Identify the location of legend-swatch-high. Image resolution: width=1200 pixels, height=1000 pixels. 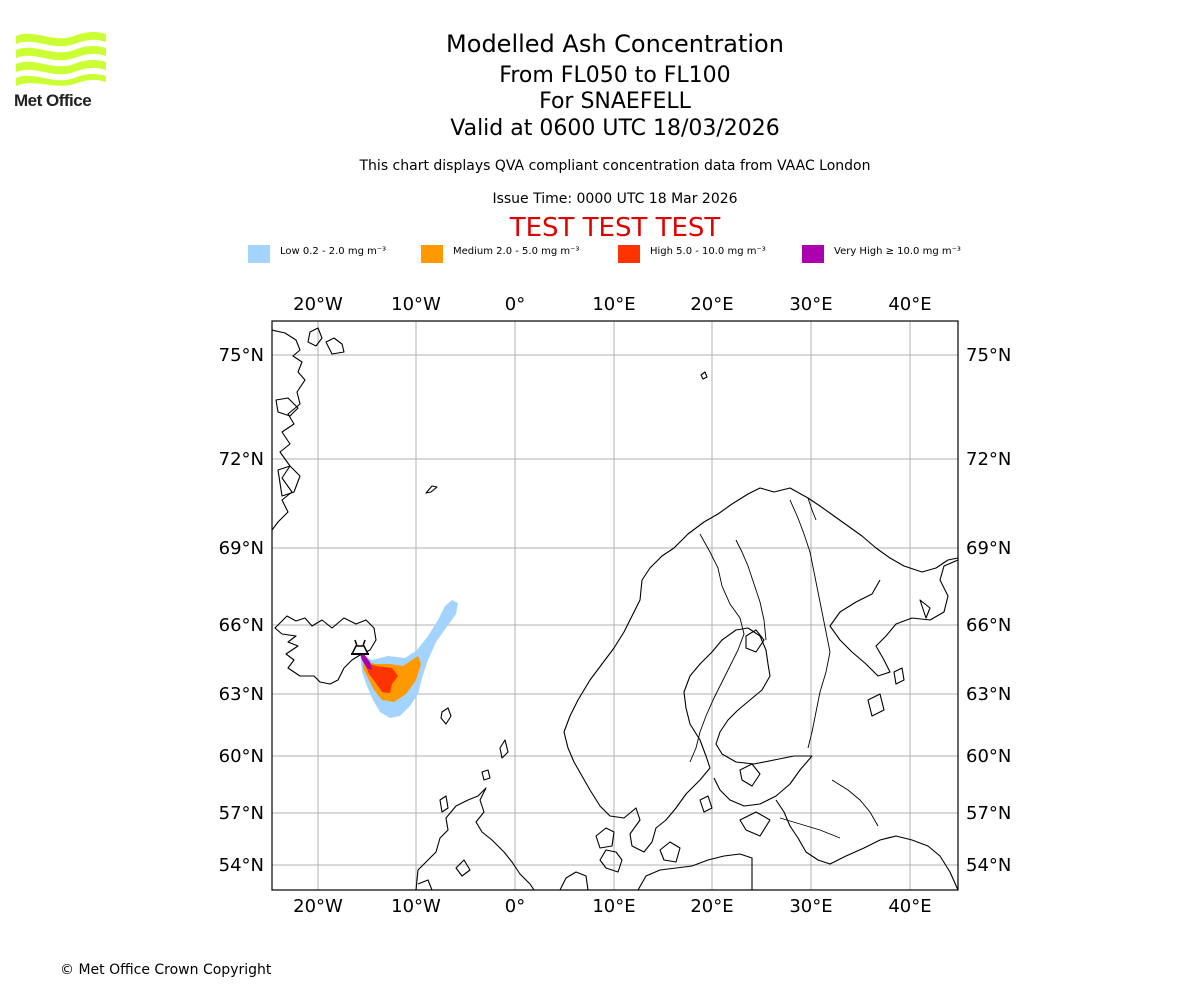
(629, 254).